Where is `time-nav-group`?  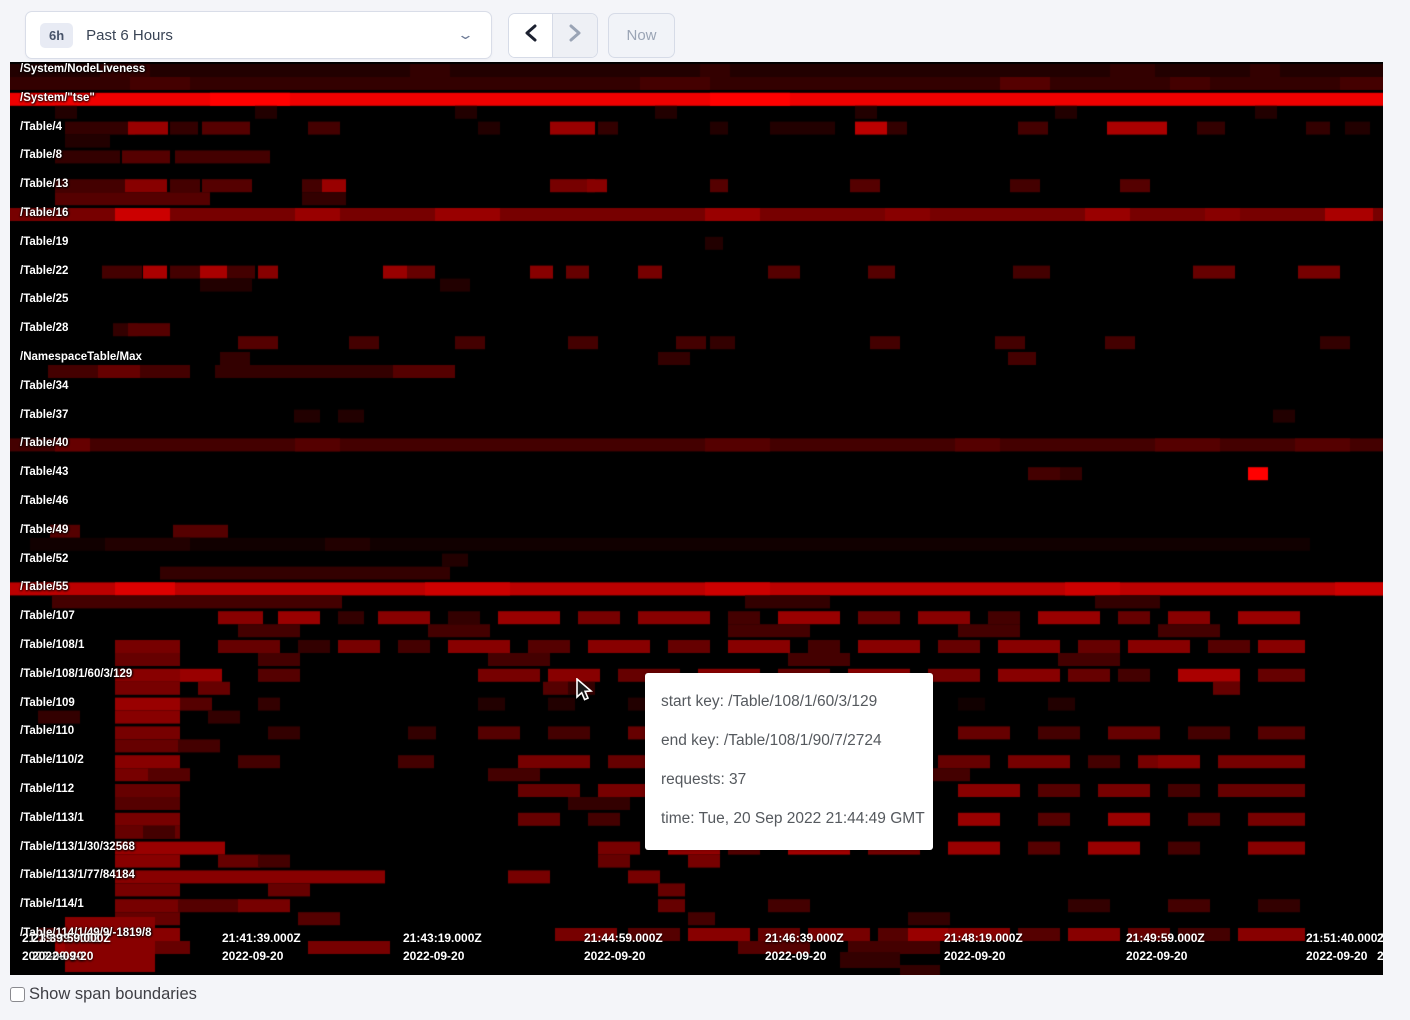
time-nav-group is located at coordinates (553, 35).